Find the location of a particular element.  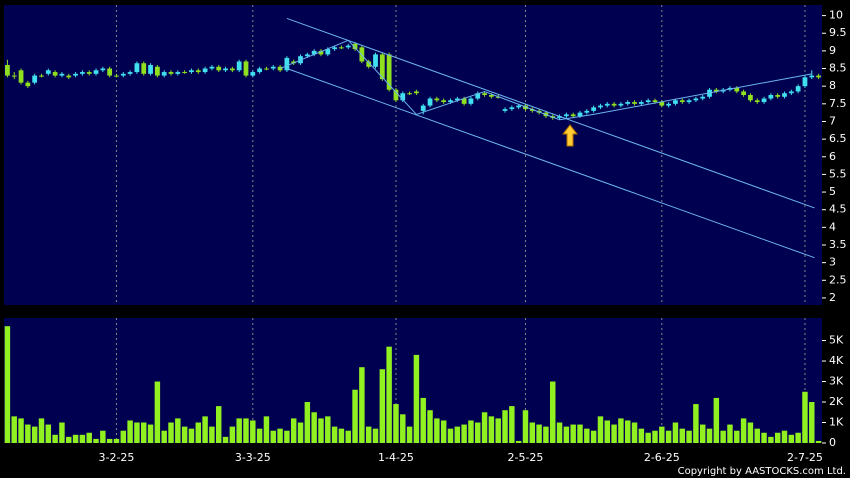

y-tick-label: 5 is located at coordinates (832, 191).